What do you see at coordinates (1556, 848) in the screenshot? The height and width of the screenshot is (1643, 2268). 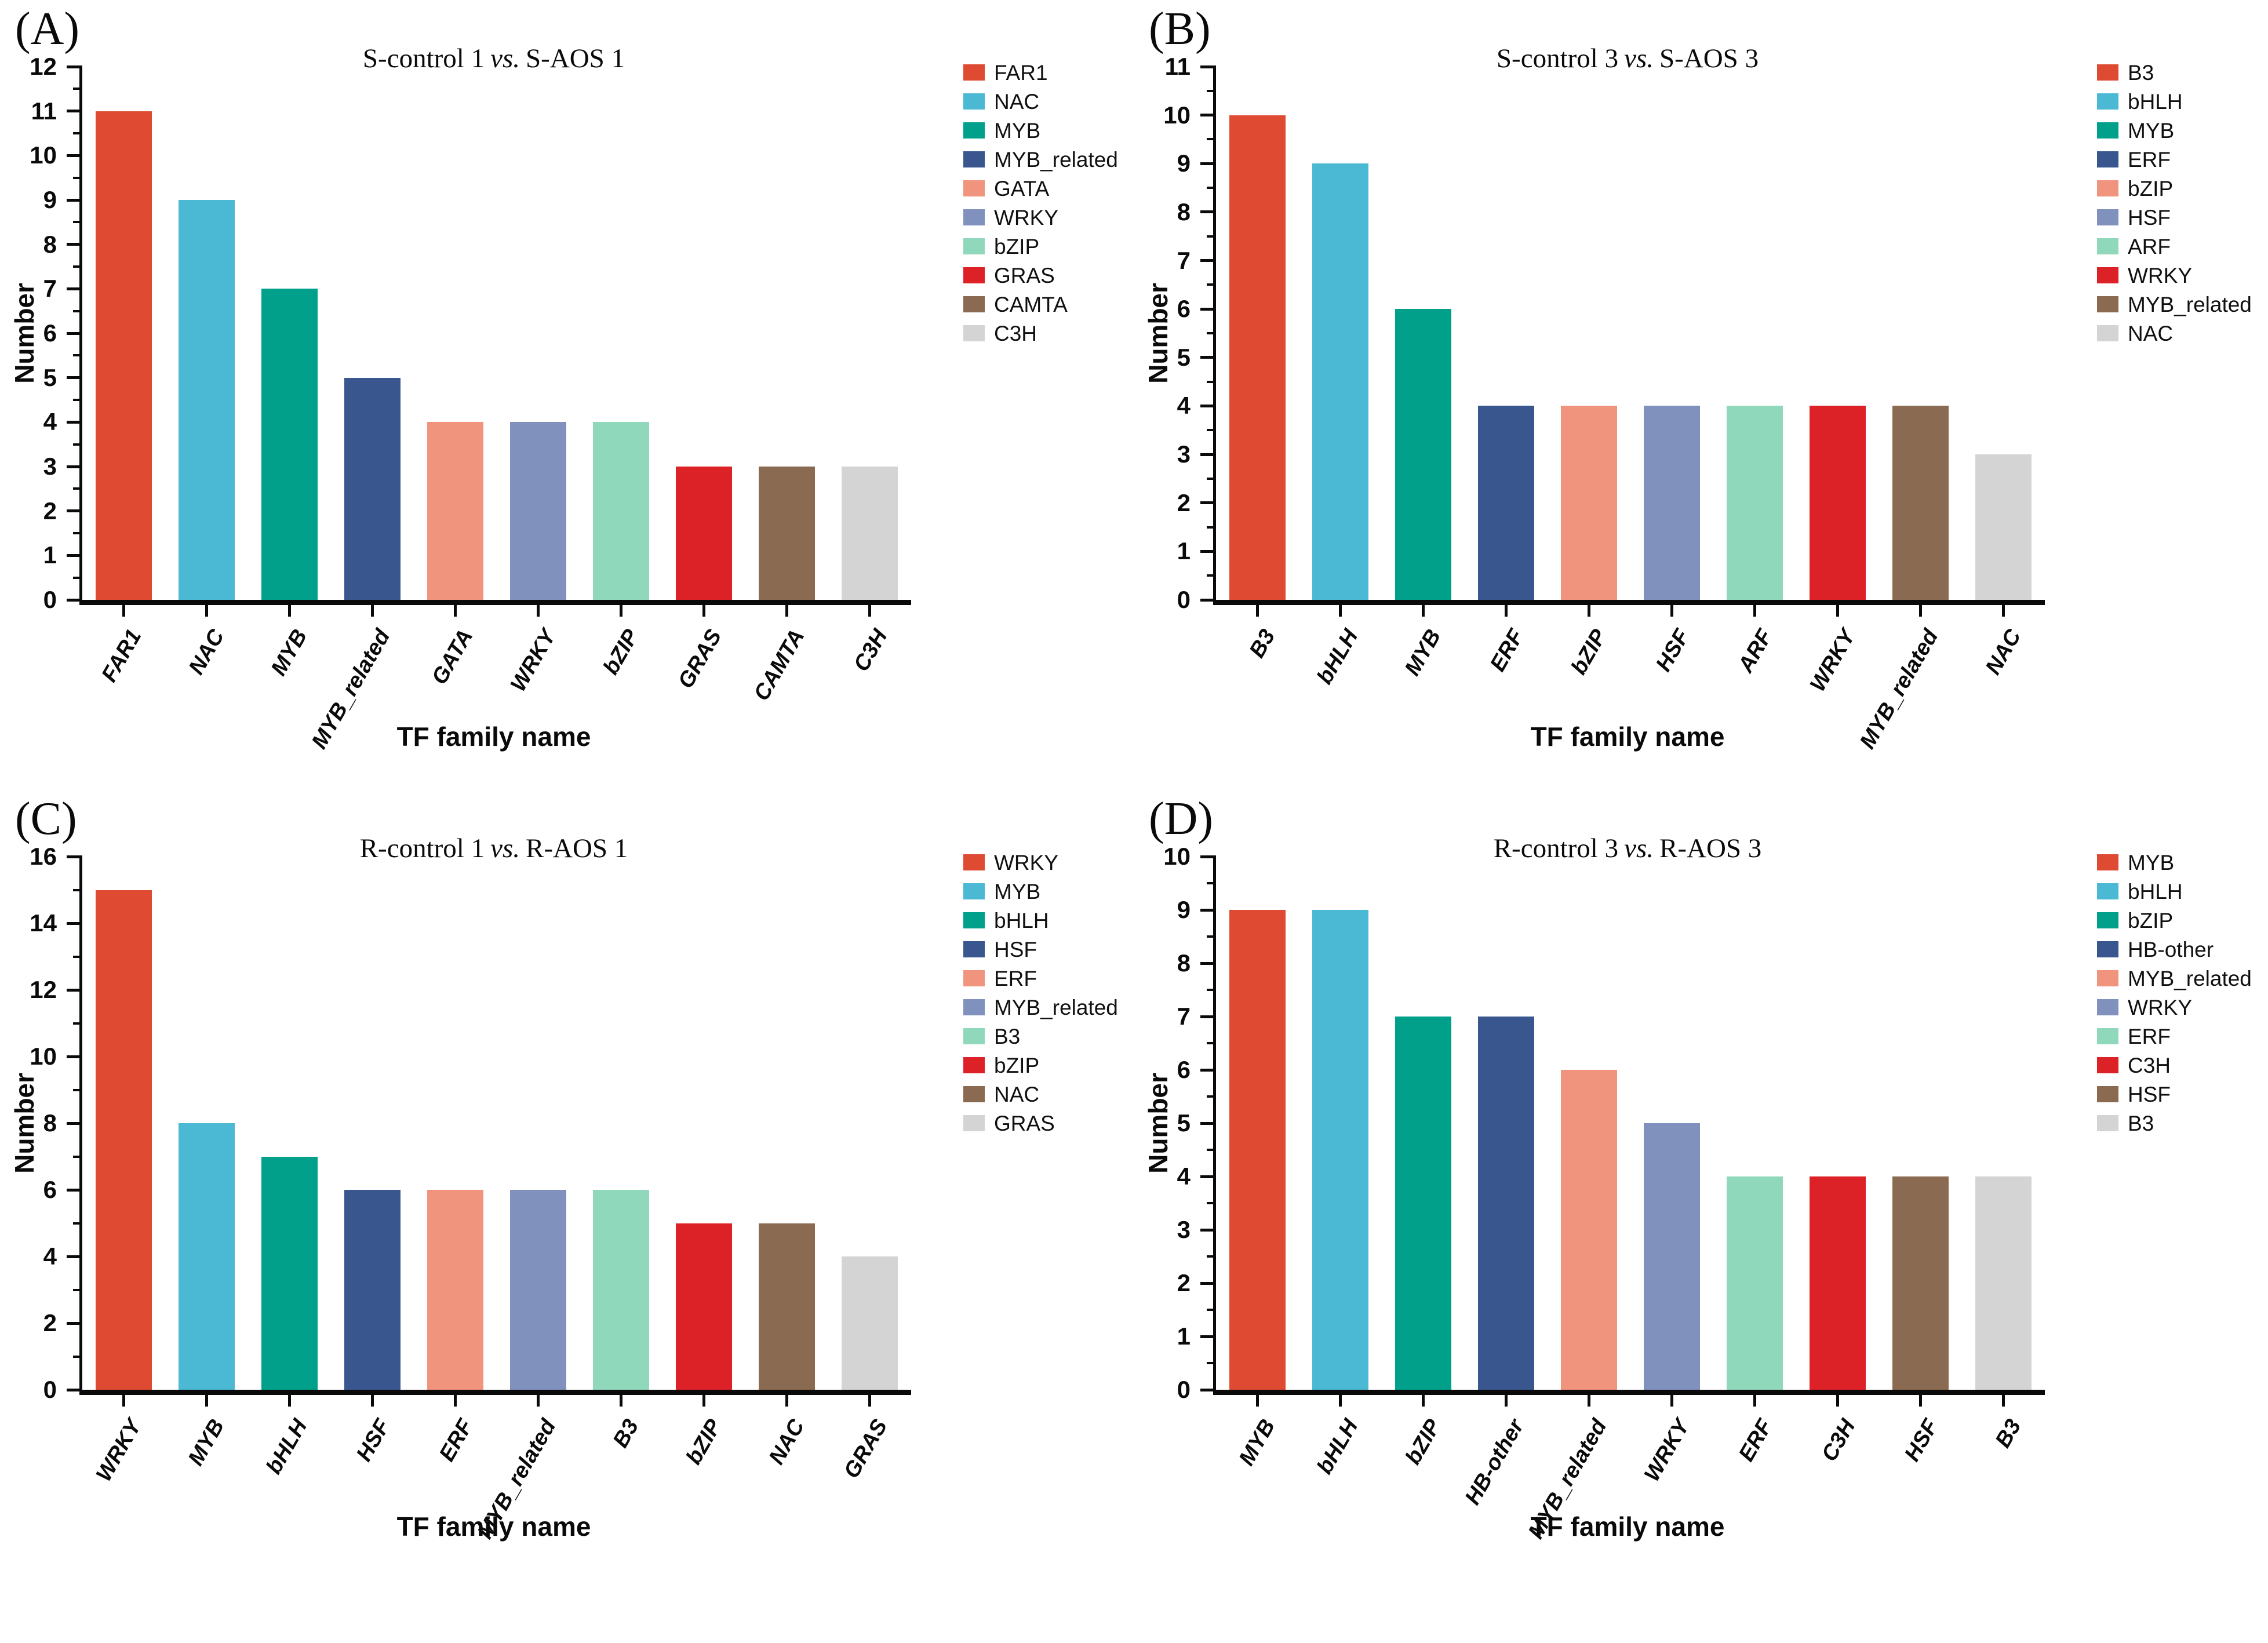 I see `title-left: R-control 3` at bounding box center [1556, 848].